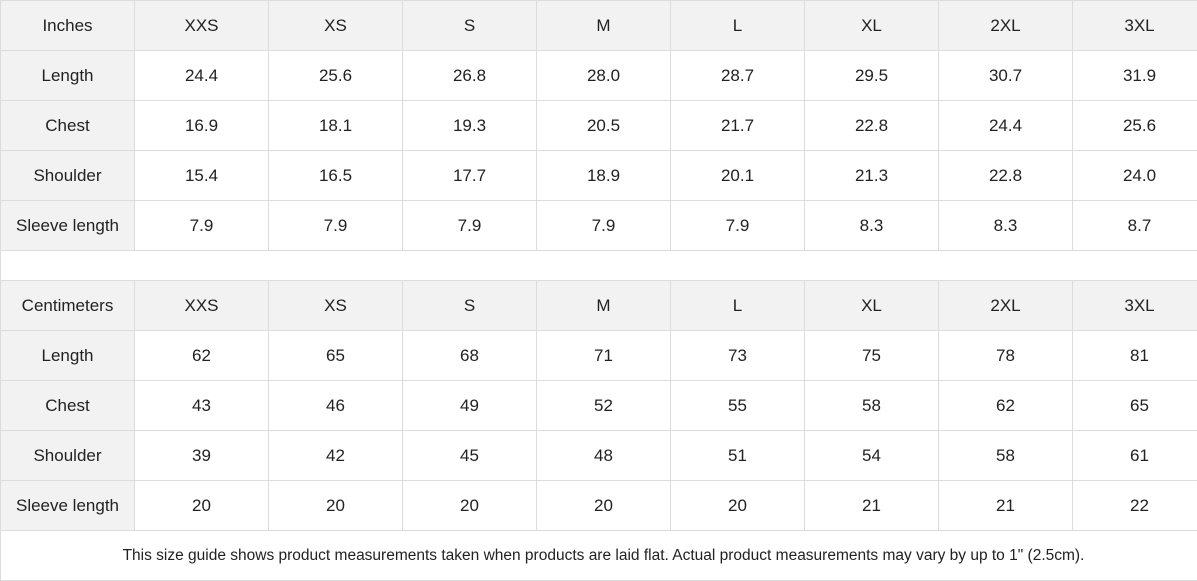 This screenshot has height=581, width=1197. What do you see at coordinates (202, 406) in the screenshot?
I see `measurement-value: 43` at bounding box center [202, 406].